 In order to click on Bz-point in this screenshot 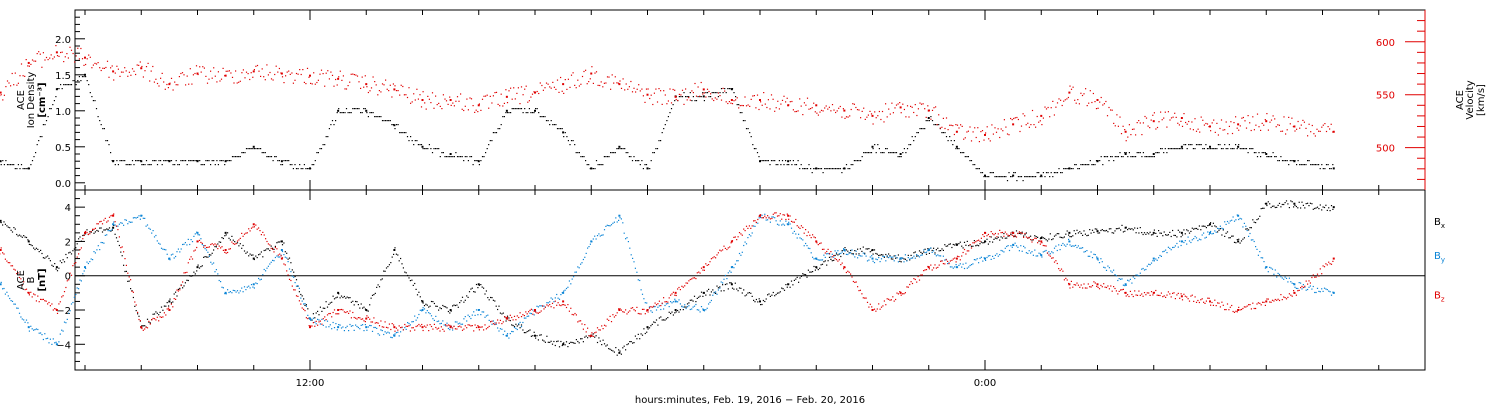, I will do `click(788, 215)`.